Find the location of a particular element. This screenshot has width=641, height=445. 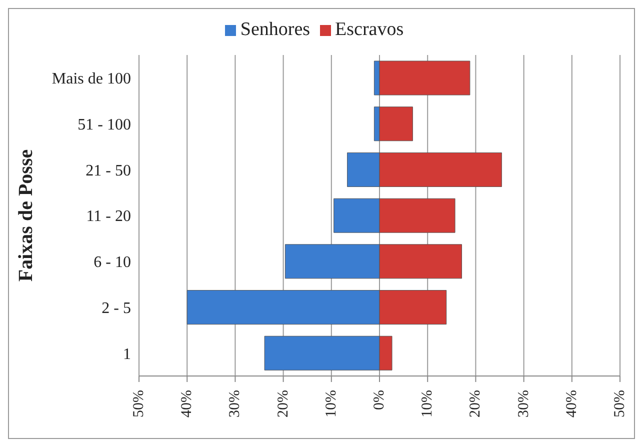

y-tick-label: 6 - 10 is located at coordinates (112, 263).